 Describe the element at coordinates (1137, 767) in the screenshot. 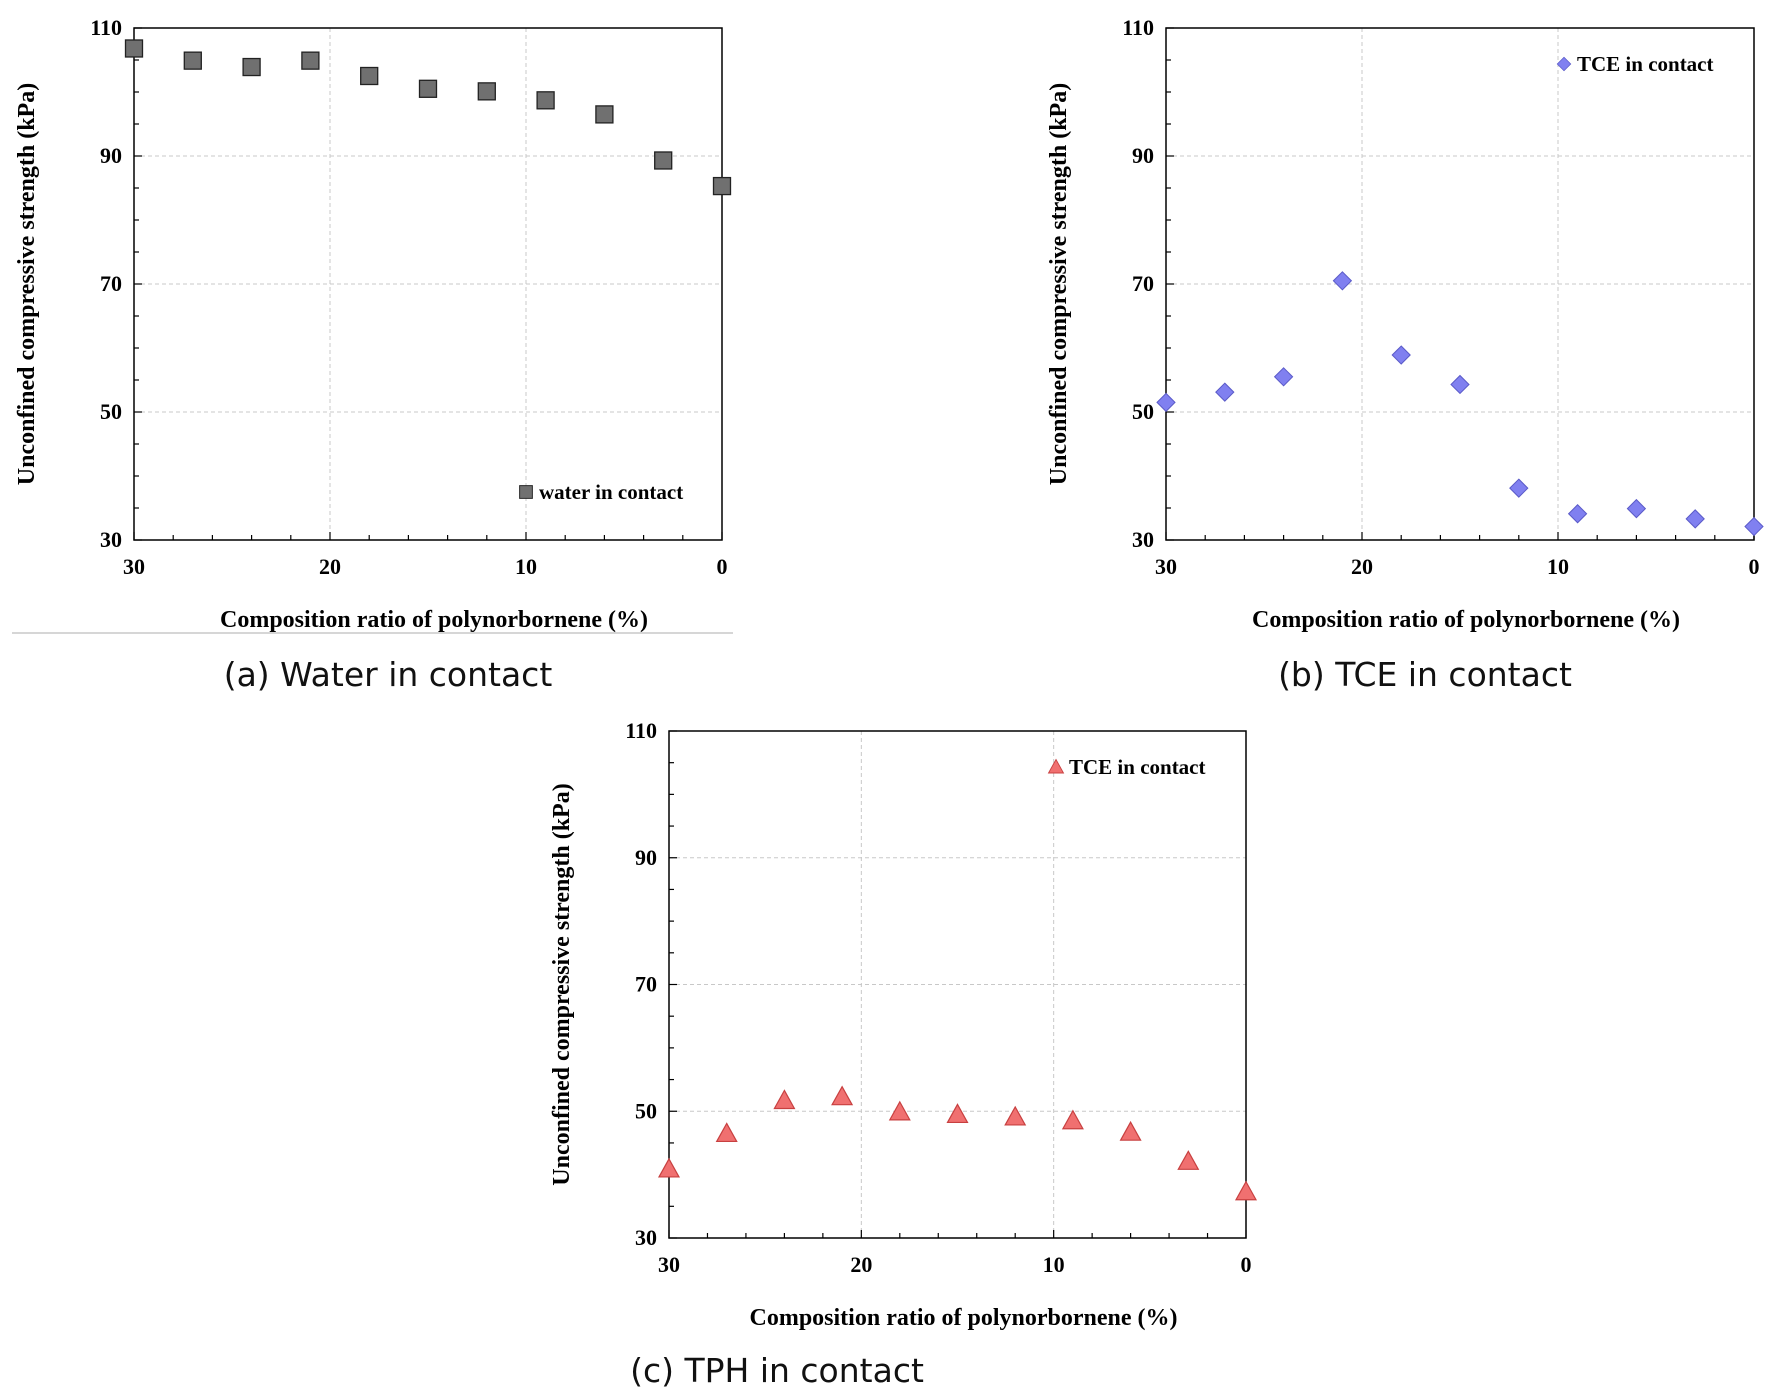

I see `panel-c-legend-label: TCE in contact` at that location.